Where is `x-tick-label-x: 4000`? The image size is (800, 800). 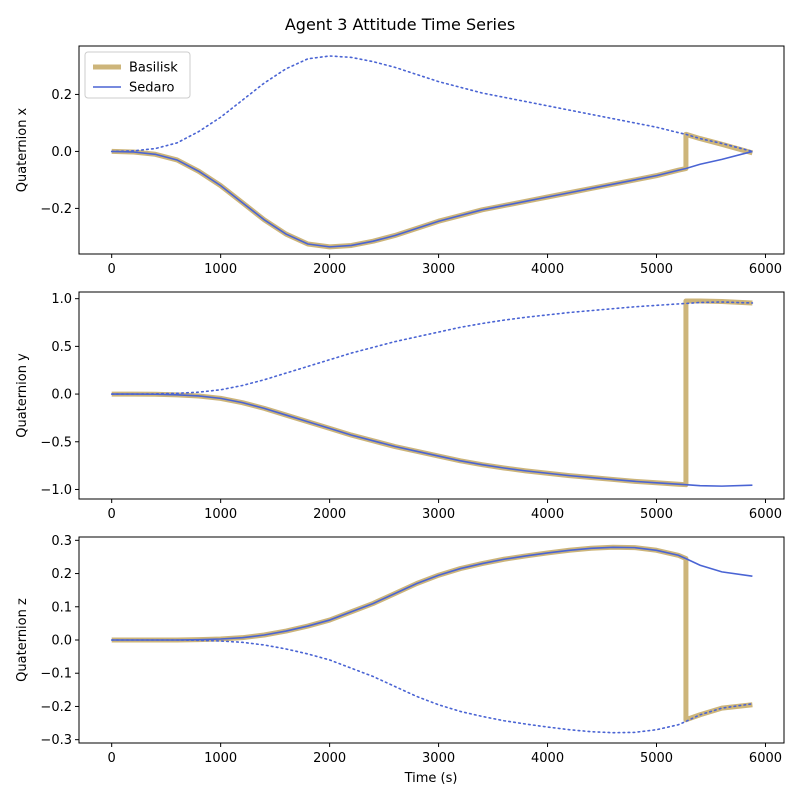 x-tick-label-x: 4000 is located at coordinates (547, 269).